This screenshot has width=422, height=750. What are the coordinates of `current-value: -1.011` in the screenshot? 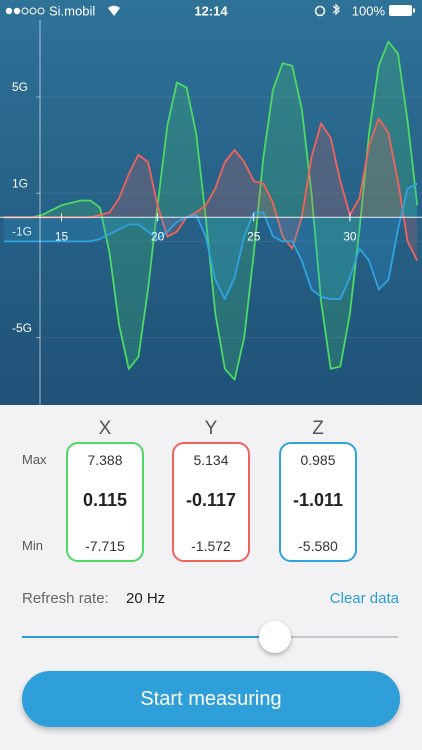 It's located at (318, 500).